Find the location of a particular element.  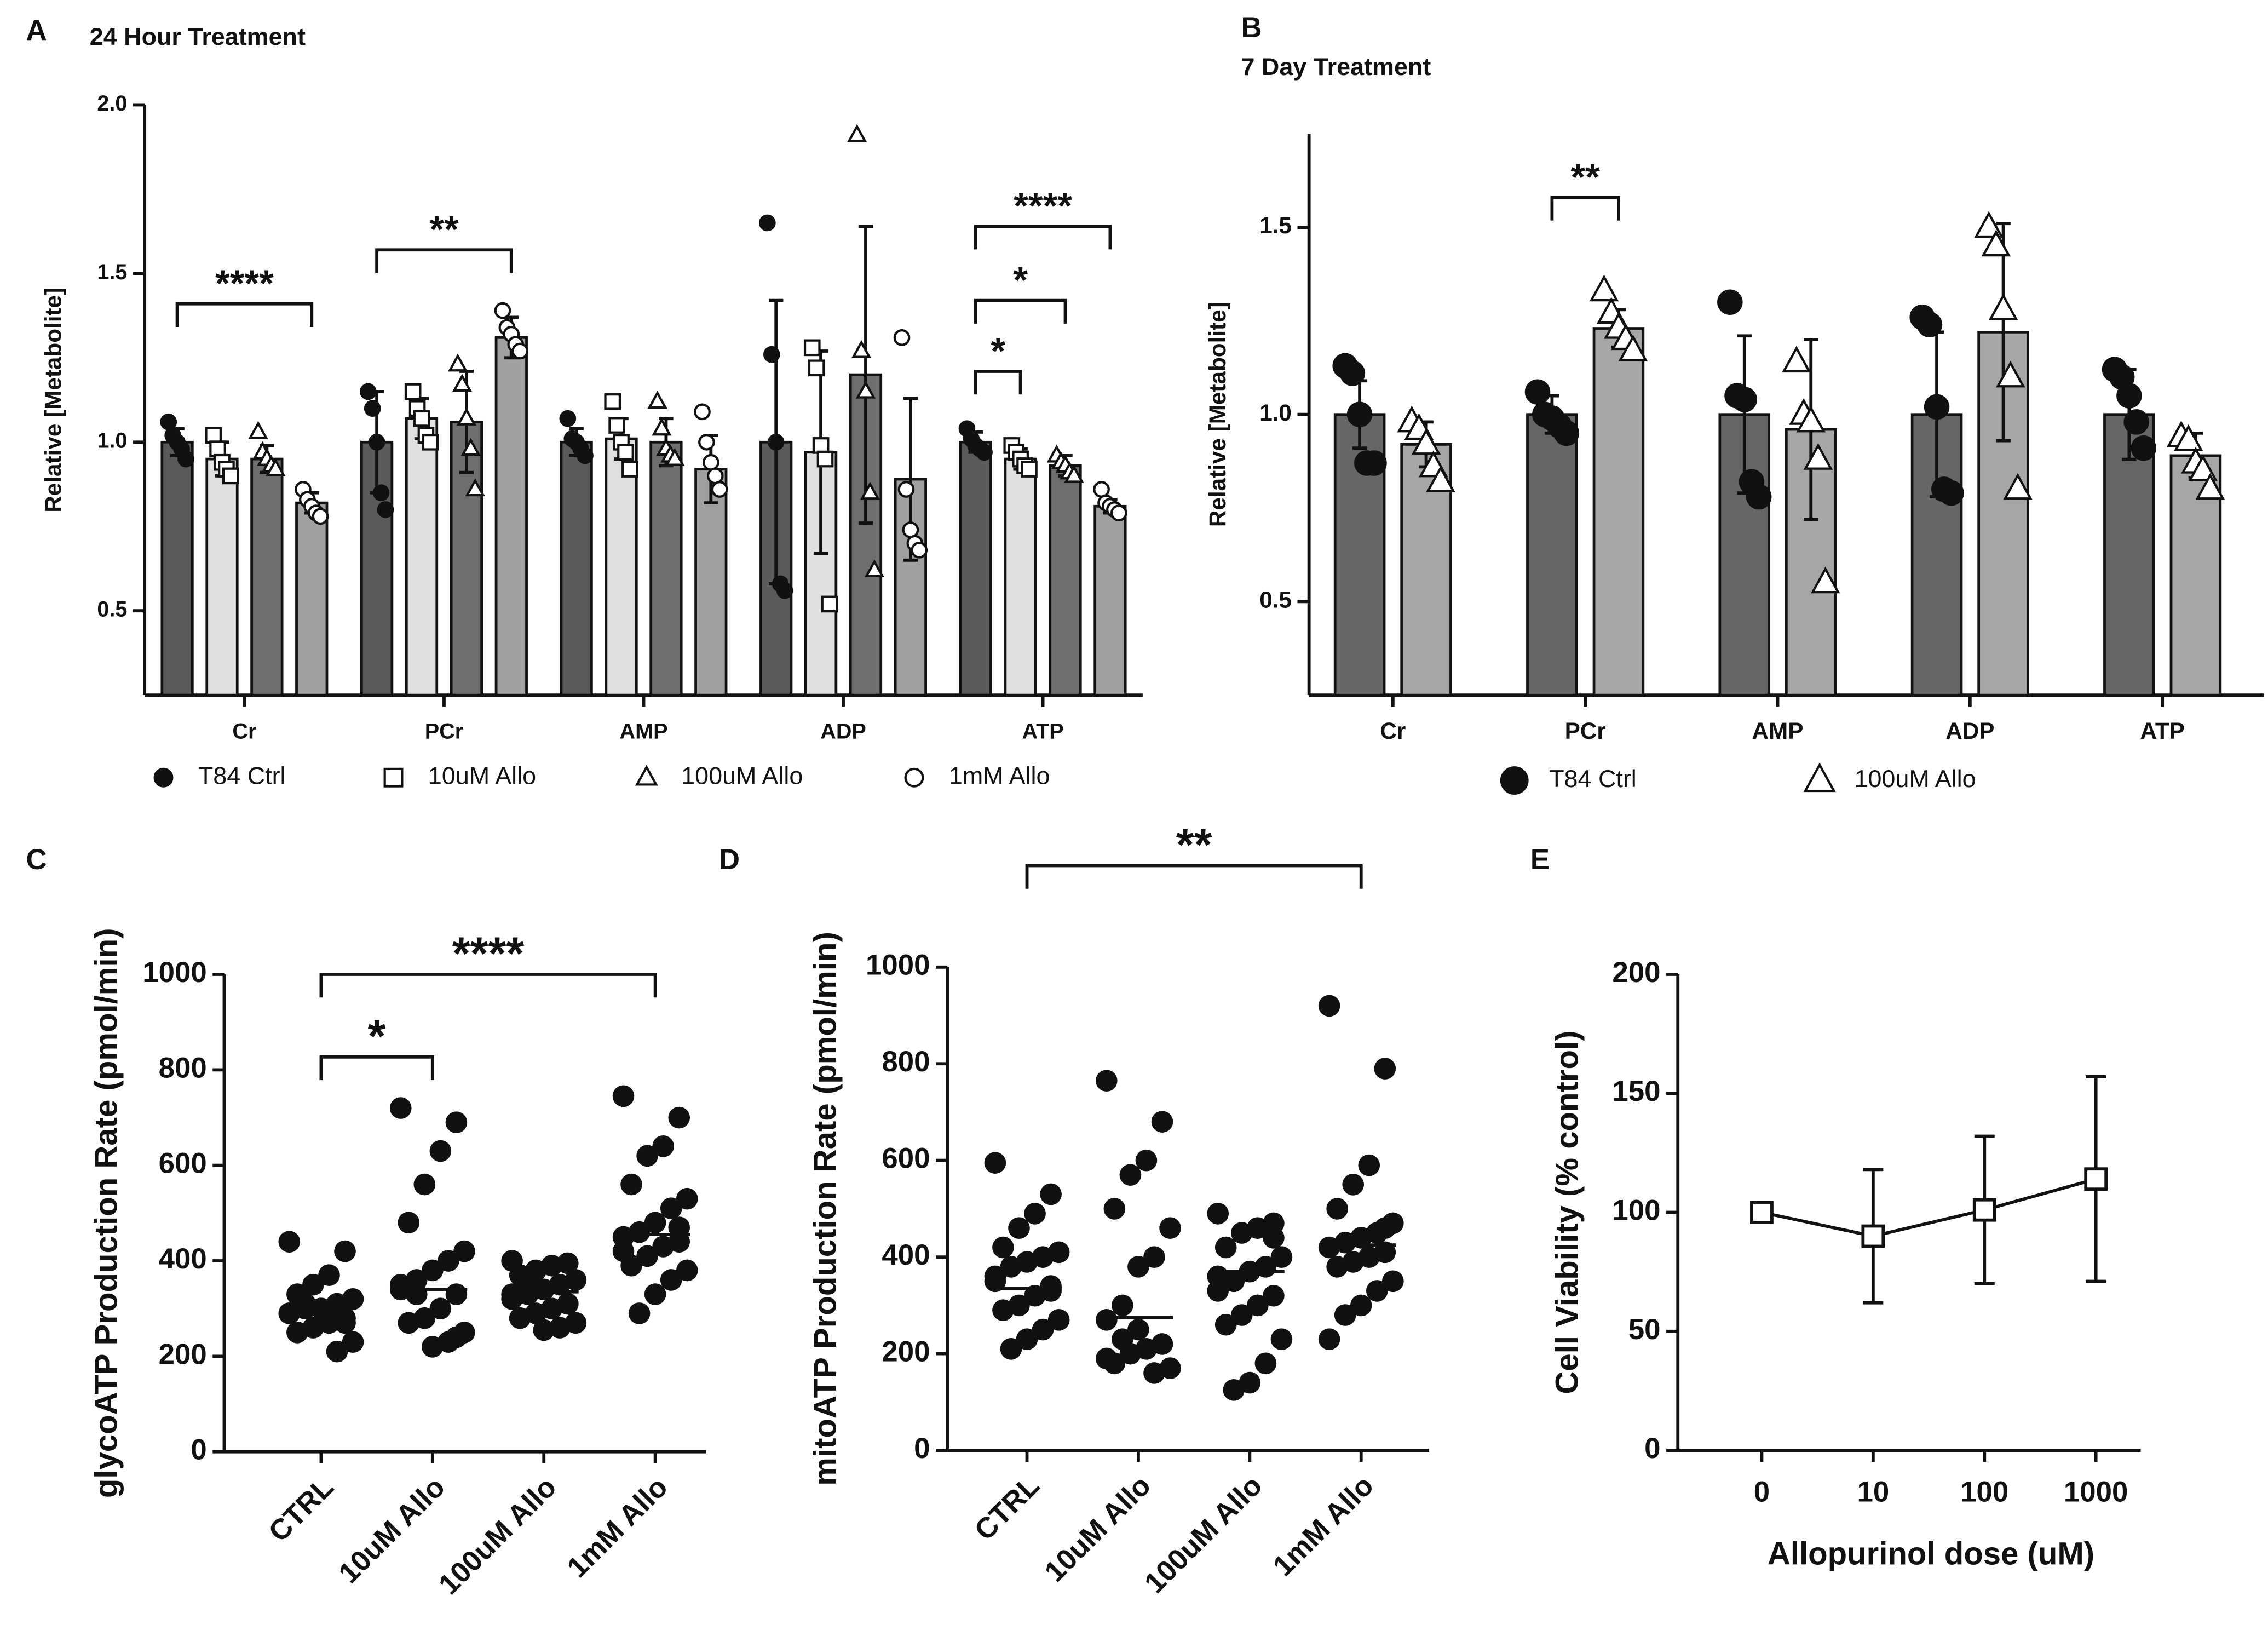

y-tick-label: 1000 is located at coordinates (898, 965).